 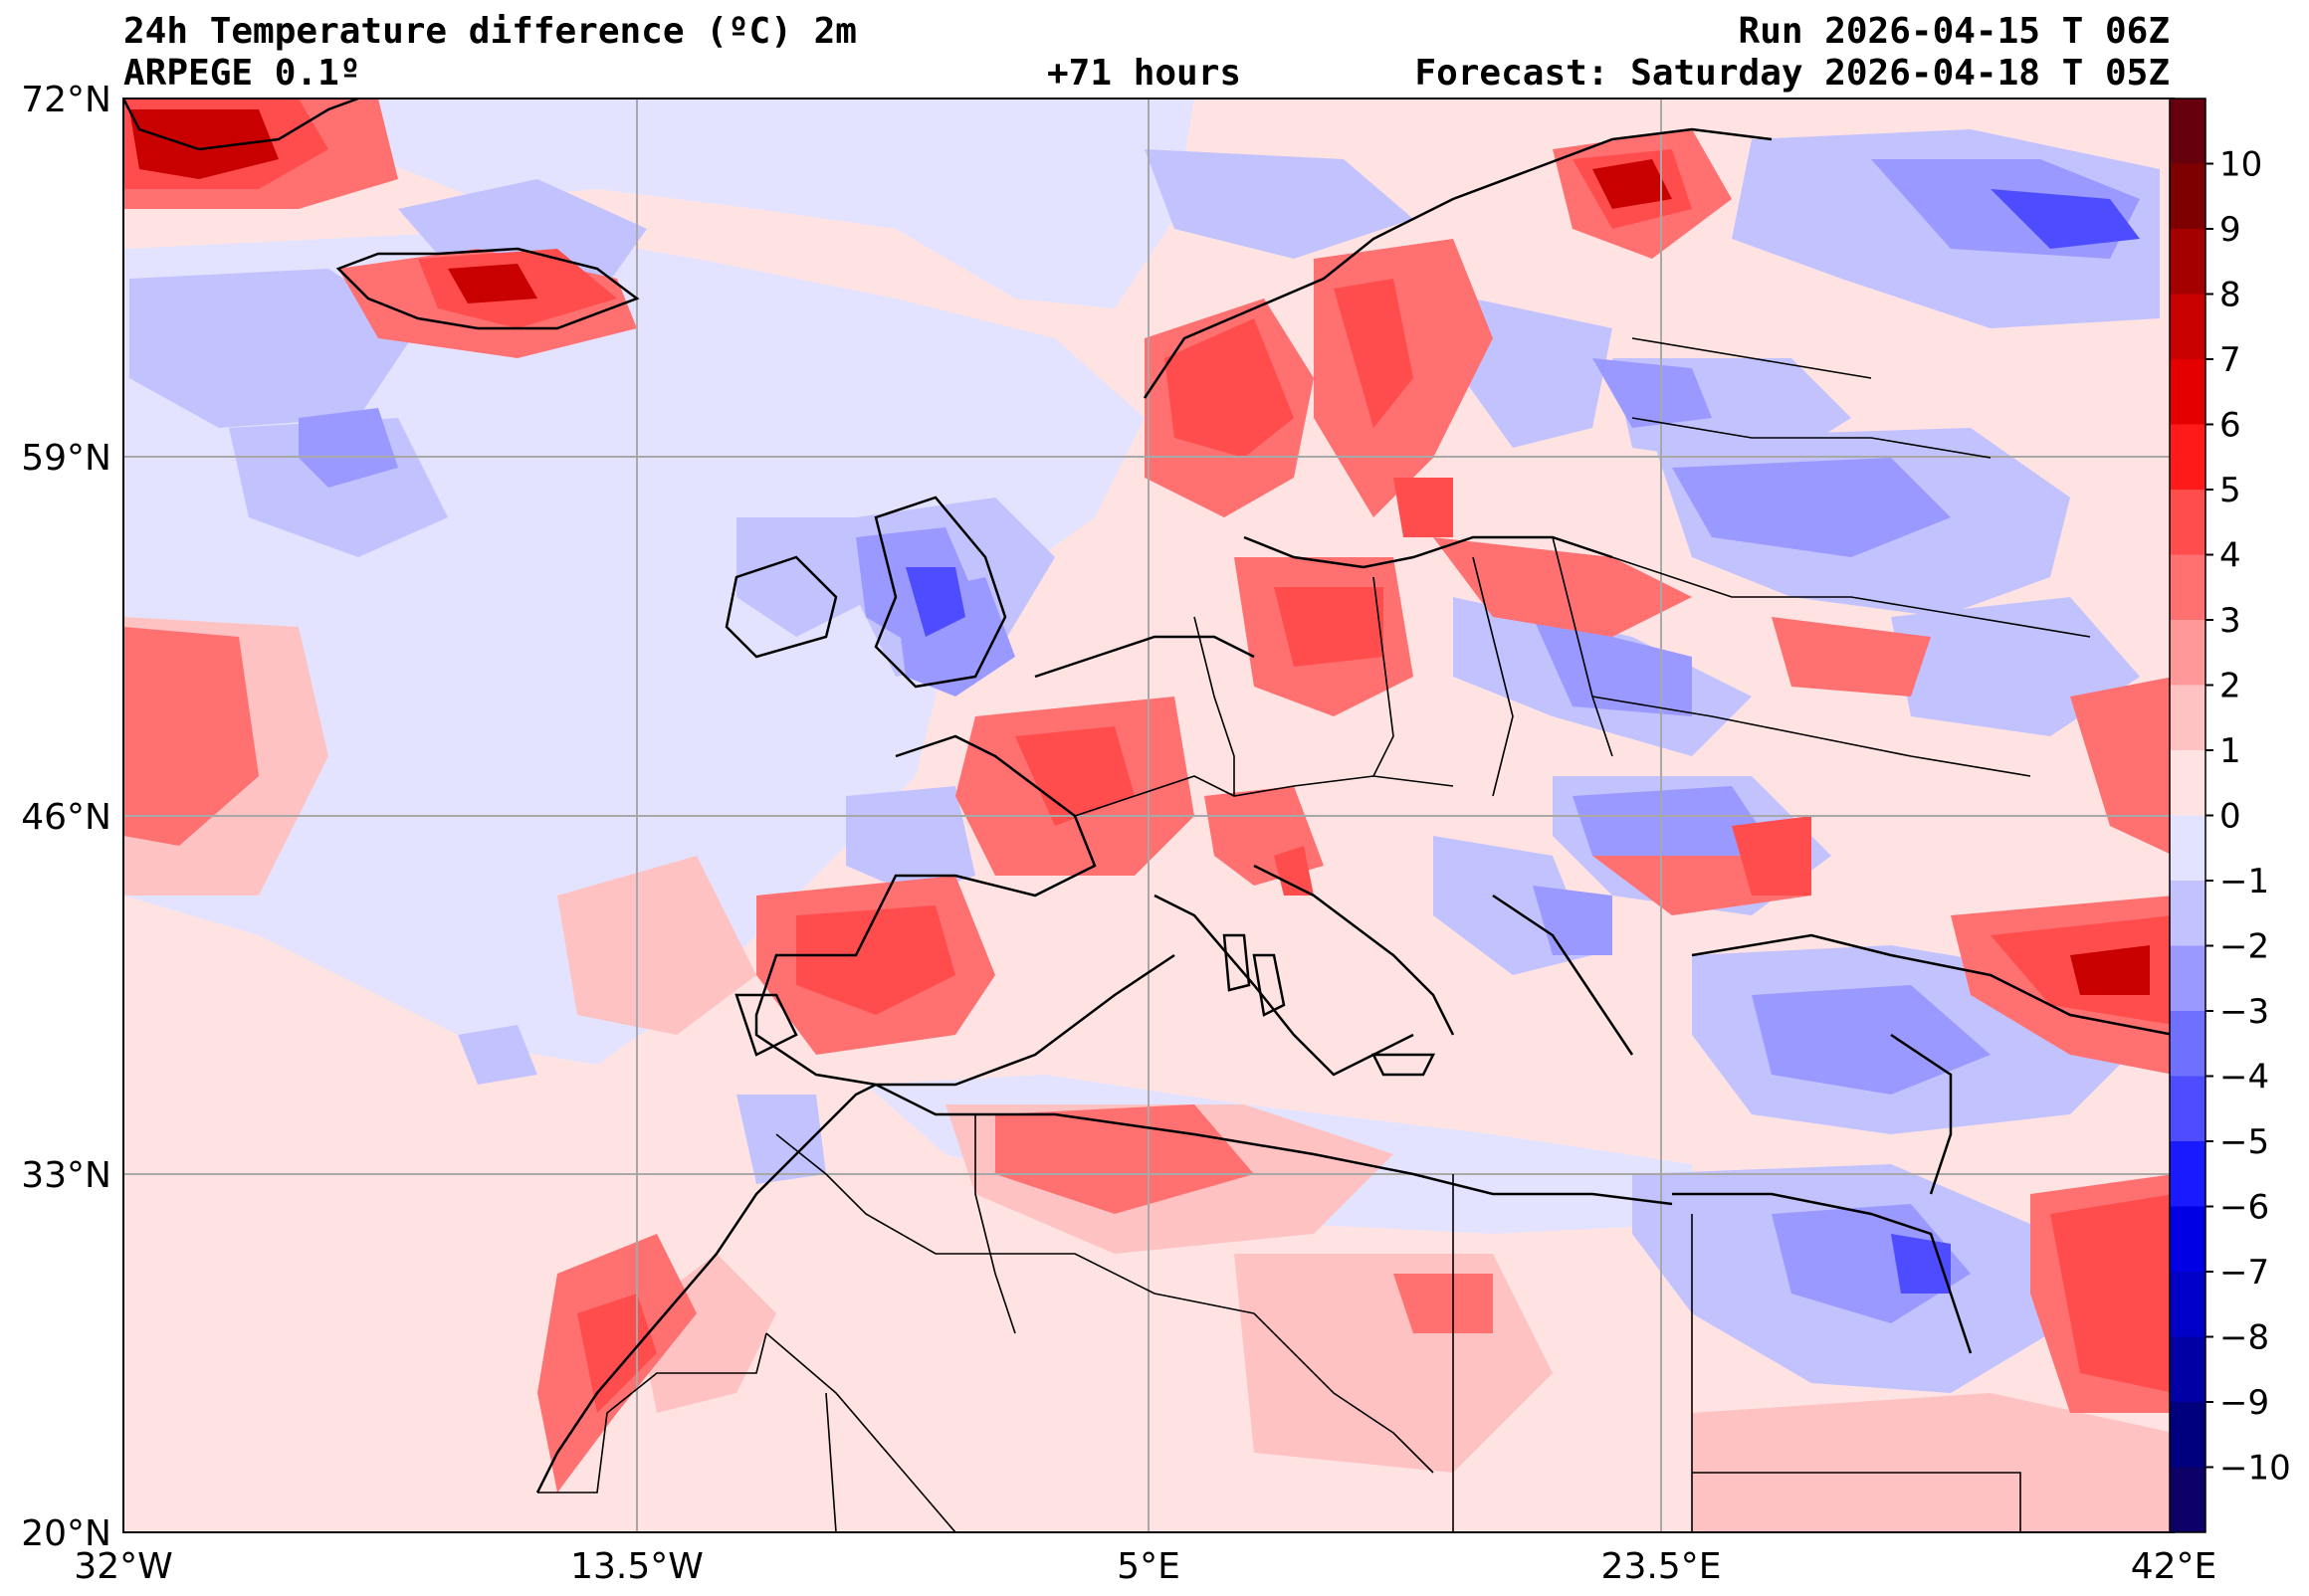 What do you see at coordinates (2230, 751) in the screenshot?
I see `colorbar-tick-label: 1` at bounding box center [2230, 751].